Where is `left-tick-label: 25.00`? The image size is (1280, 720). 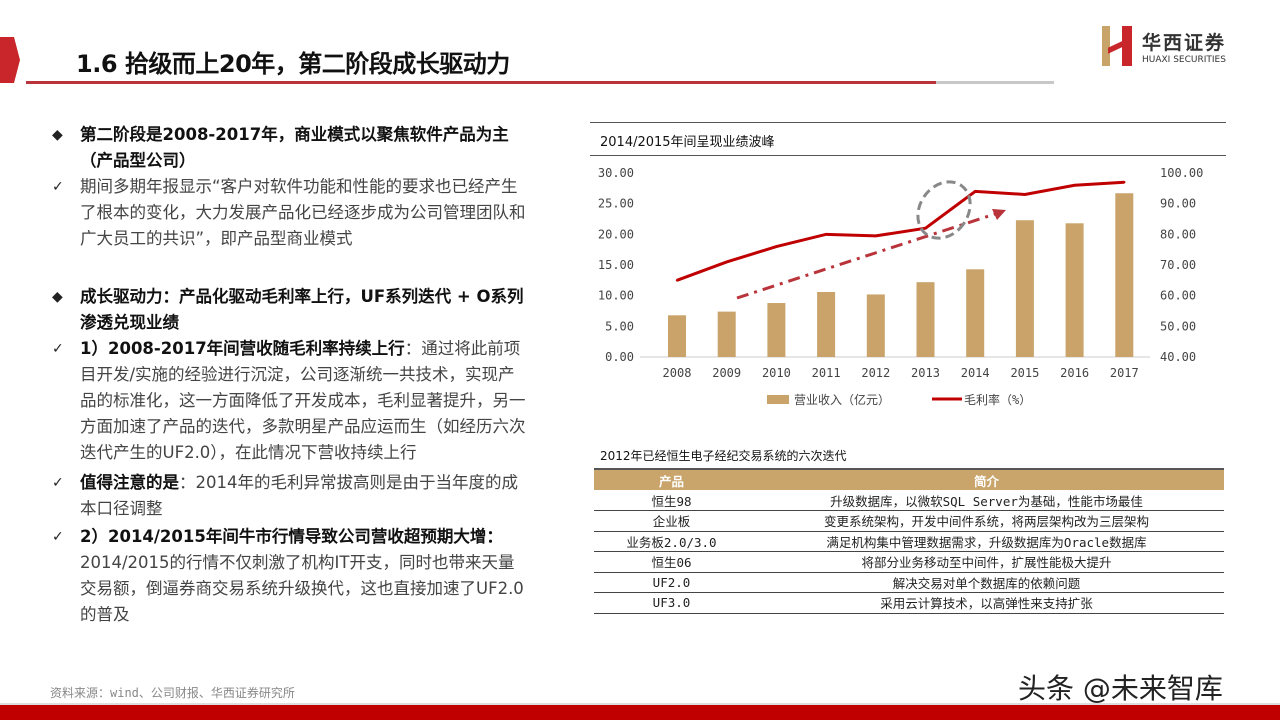 left-tick-label: 25.00 is located at coordinates (616, 204).